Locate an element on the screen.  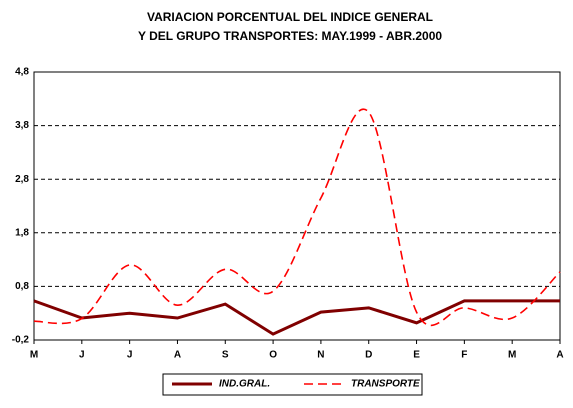
y-tick-label: 0,8 is located at coordinates (22, 286).